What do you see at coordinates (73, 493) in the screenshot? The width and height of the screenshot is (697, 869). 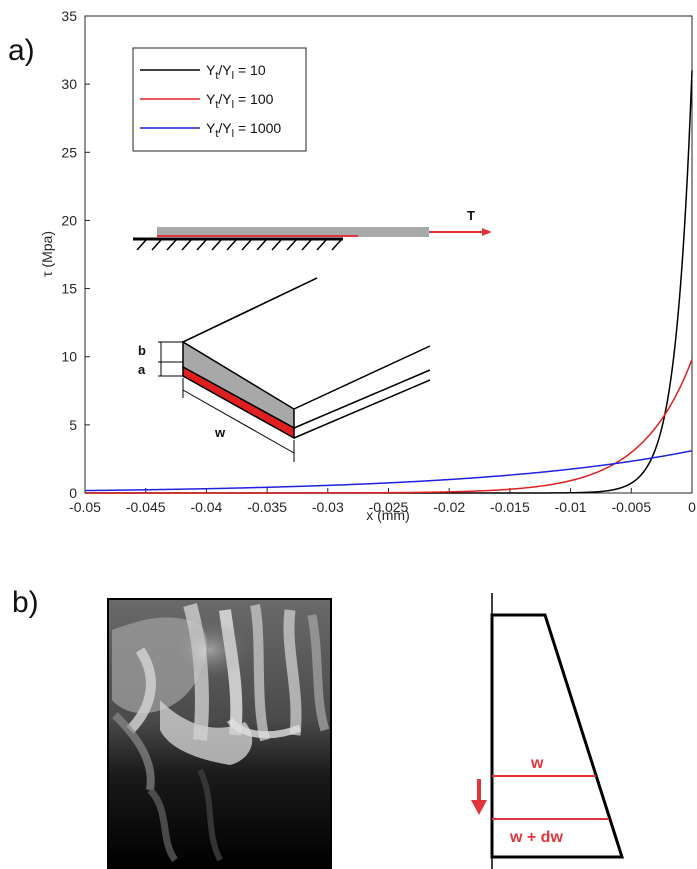 I see `y-tick-label: 0` at bounding box center [73, 493].